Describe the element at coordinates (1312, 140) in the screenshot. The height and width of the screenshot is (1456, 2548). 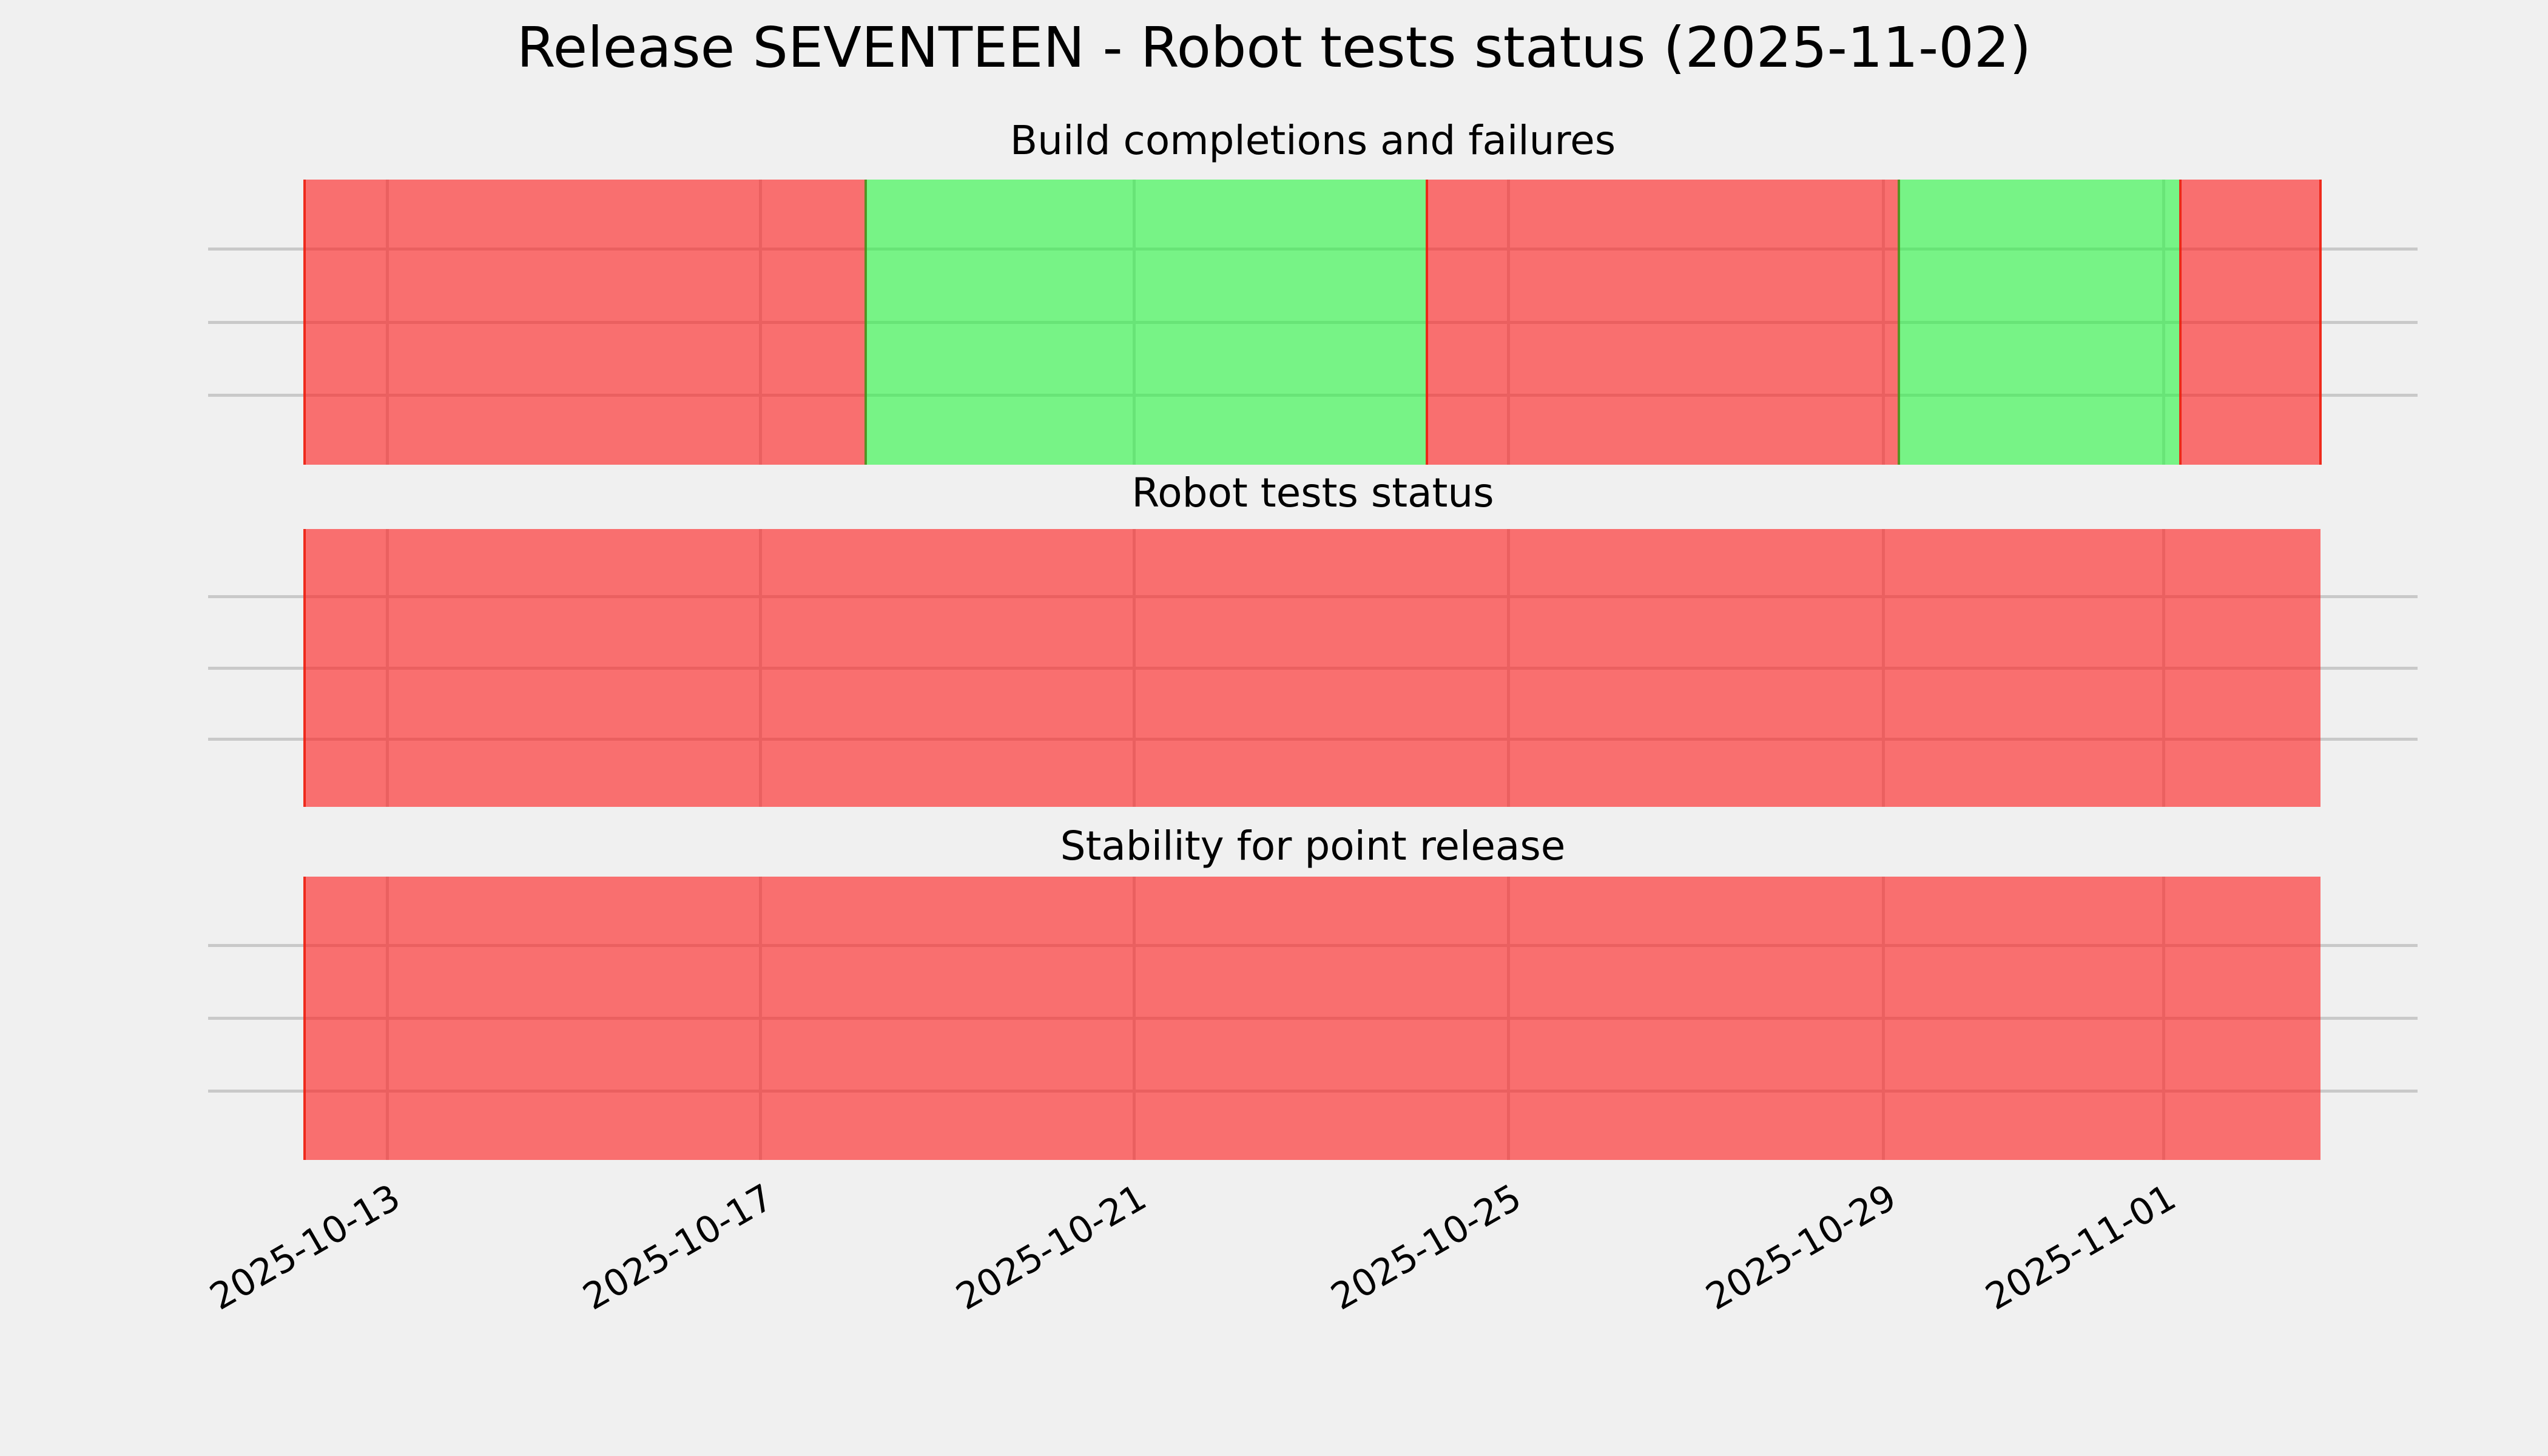
I see `panel-title-build-completions: Build completions and failures` at that location.